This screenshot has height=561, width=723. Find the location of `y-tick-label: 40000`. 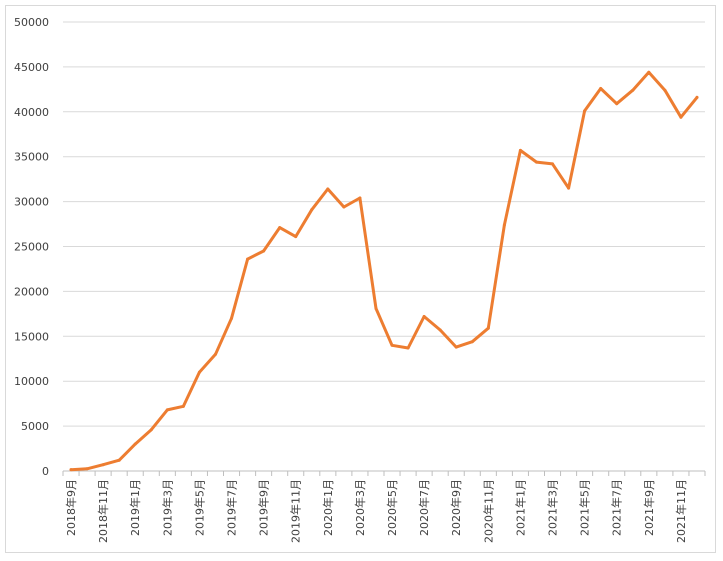

y-tick-label: 40000 is located at coordinates (31, 112).